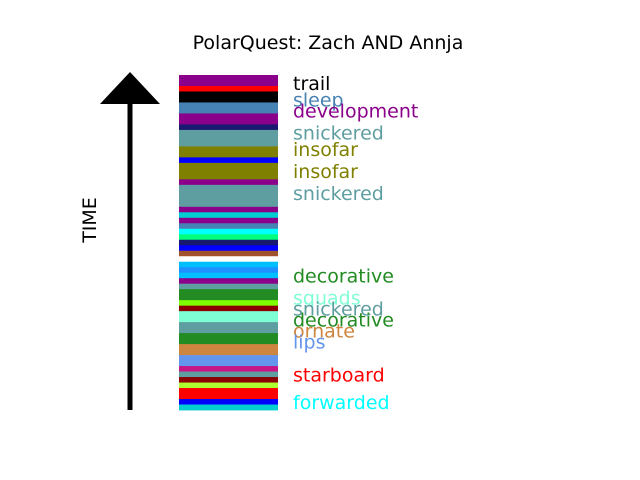  Describe the element at coordinates (130, 88) in the screenshot. I see `arrow-up-icon` at that location.